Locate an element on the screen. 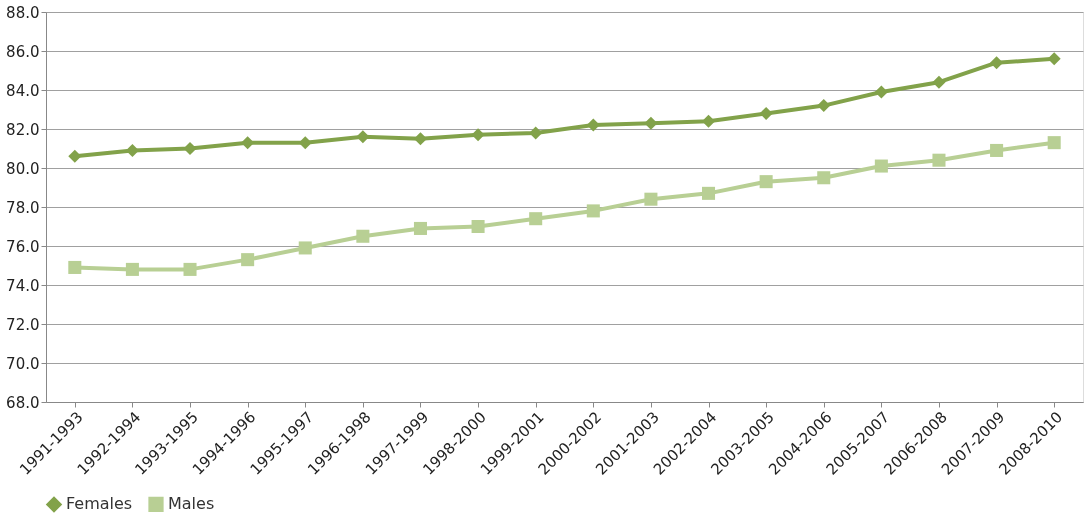  legend-label: Males is located at coordinates (191, 504).